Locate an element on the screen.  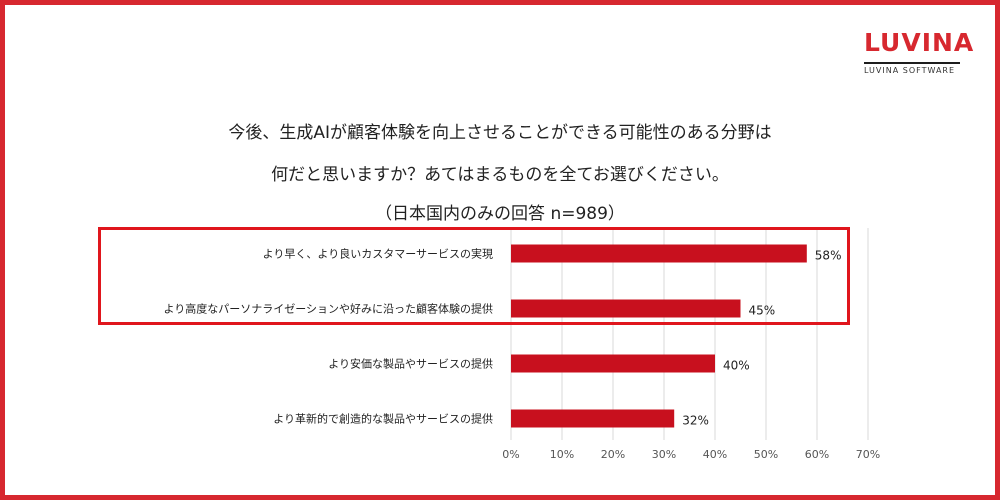
category-label: より早く、より良いカスタマーサービスの実現 is located at coordinates (378, 254).